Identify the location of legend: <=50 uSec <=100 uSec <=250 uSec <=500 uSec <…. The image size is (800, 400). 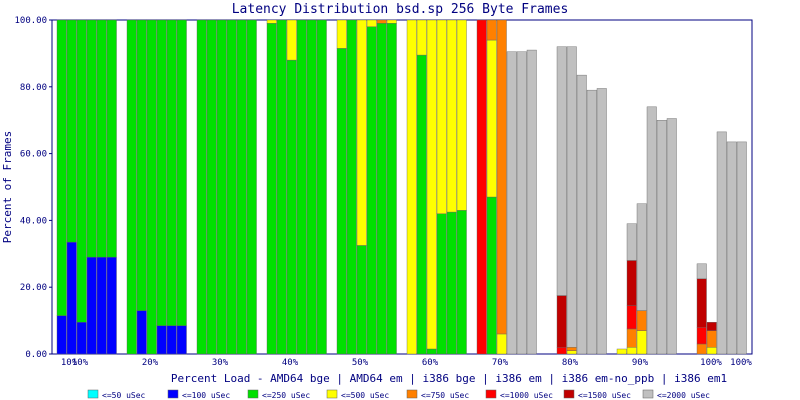
(398, 394).